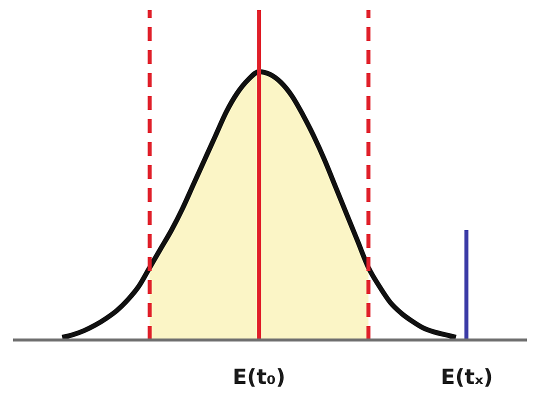 The image size is (544, 410). Describe the element at coordinates (466, 377) in the screenshot. I see `x-tick-label: E(tₓ)` at that location.